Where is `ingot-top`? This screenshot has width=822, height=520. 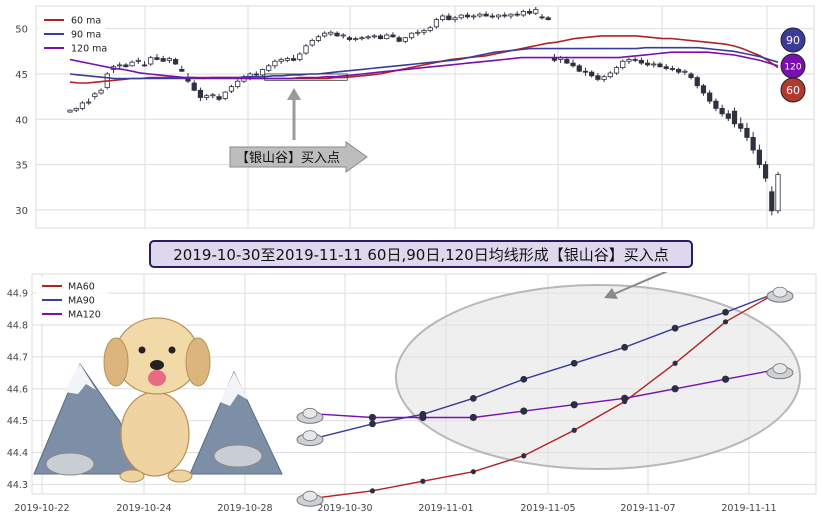 ingot-top is located at coordinates (780, 369).